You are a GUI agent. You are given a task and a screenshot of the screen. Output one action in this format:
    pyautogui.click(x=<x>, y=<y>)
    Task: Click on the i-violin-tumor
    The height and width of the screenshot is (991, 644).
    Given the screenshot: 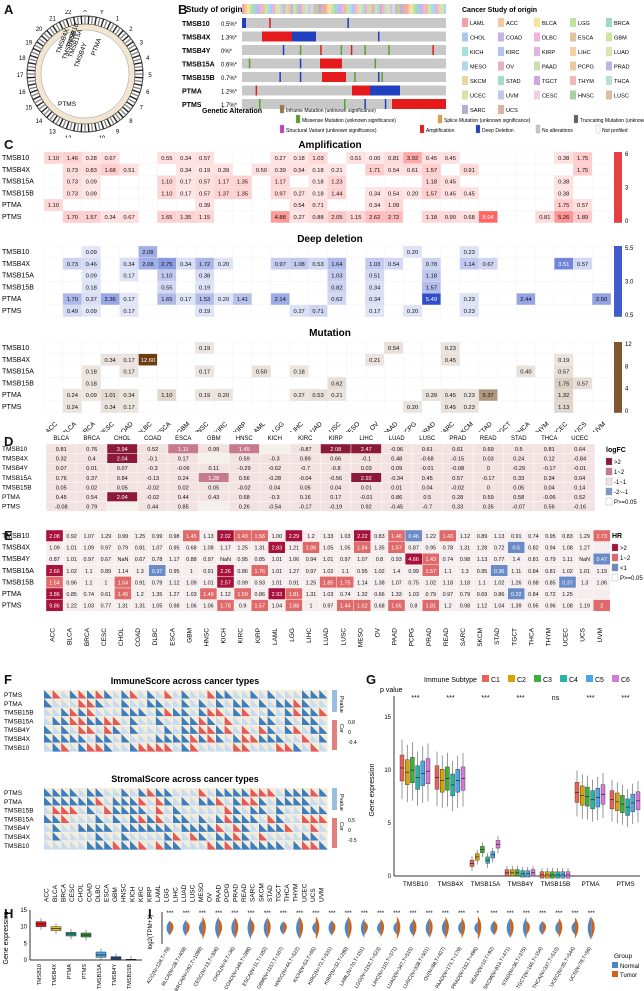 What is the action you would take?
    pyautogui.click(x=479, y=928)
    